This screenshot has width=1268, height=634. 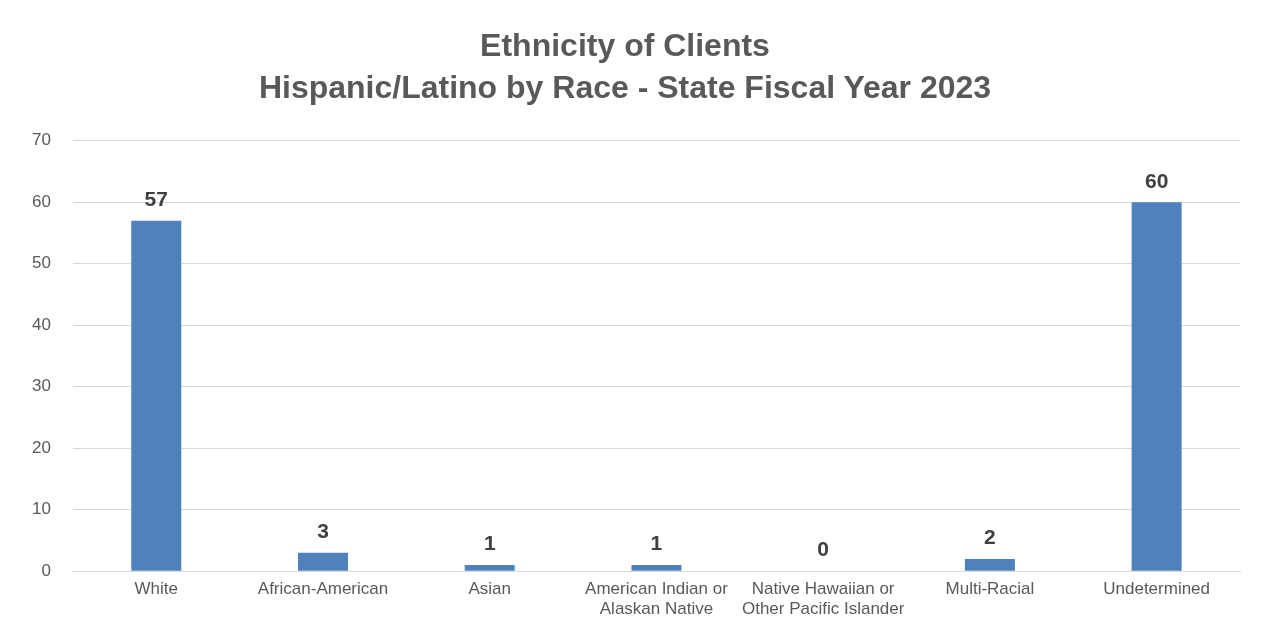 What do you see at coordinates (625, 45) in the screenshot?
I see `chart-title: Ethnicity of Clients` at bounding box center [625, 45].